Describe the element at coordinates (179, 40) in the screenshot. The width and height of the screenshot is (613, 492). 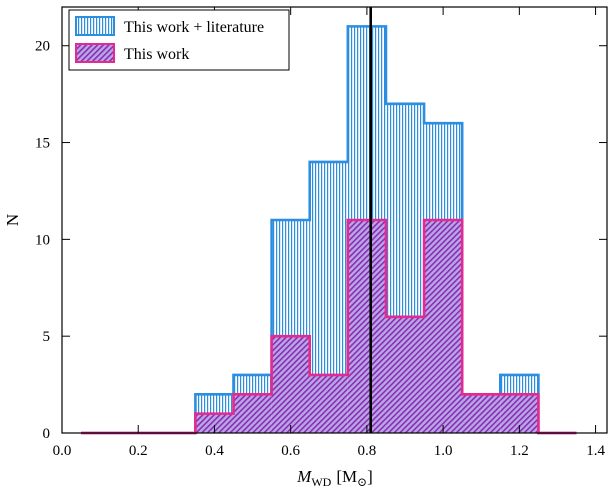
I see `legend: This work + literature This work` at that location.